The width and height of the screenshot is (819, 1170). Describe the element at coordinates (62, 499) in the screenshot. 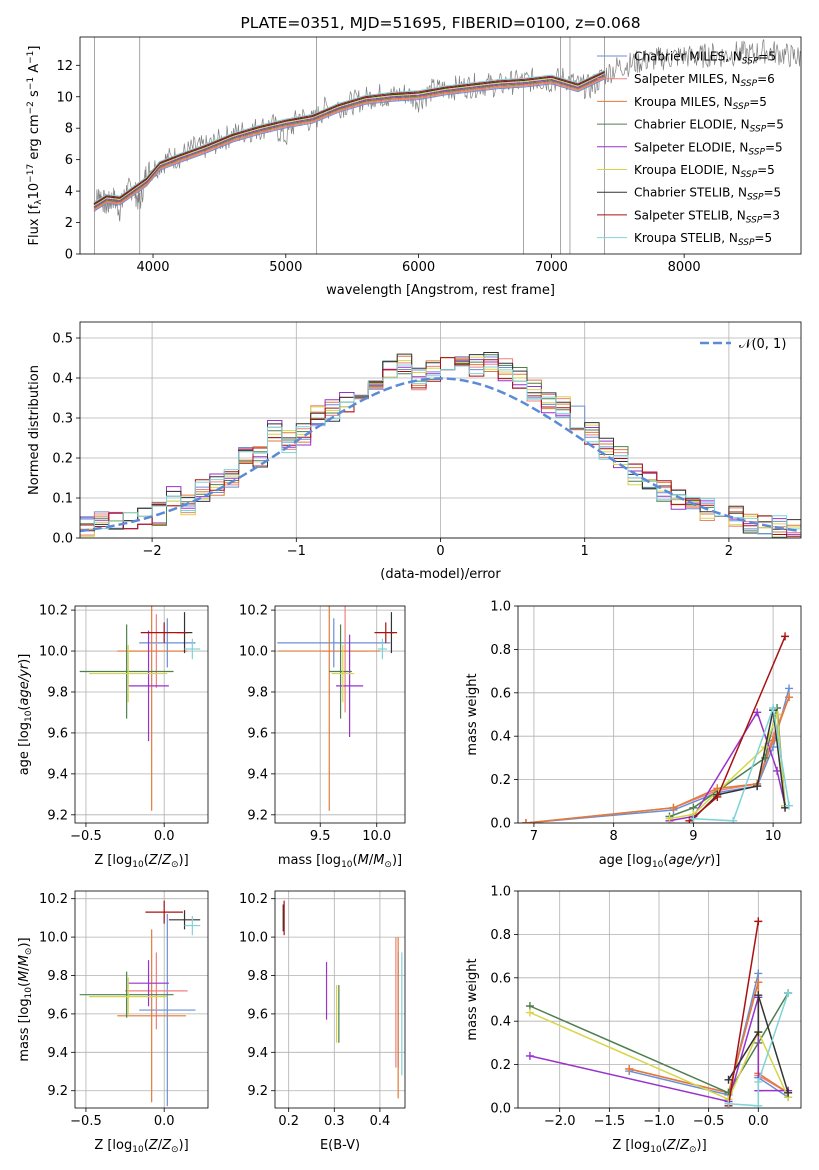

I see `y-tick-label: 0.1` at that location.